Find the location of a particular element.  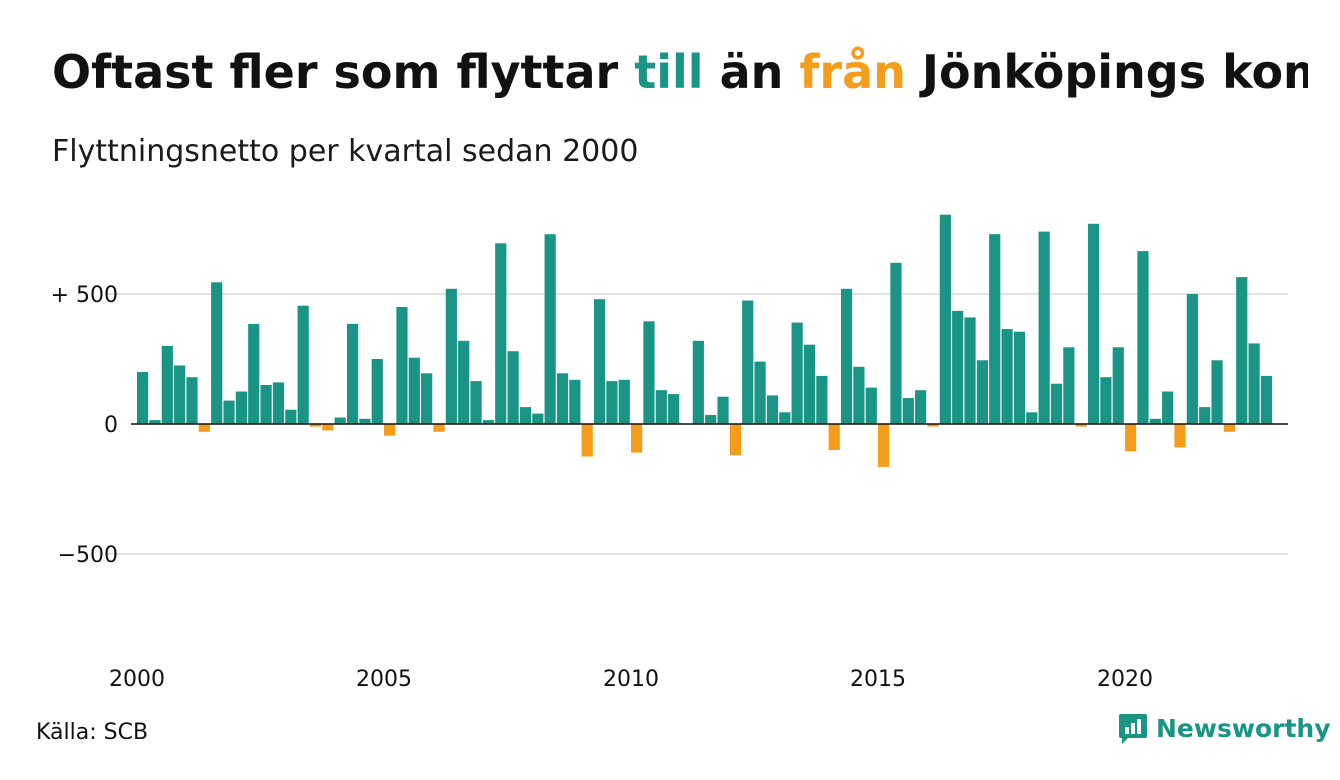

x-tick-label: 2020 is located at coordinates (1125, 679).